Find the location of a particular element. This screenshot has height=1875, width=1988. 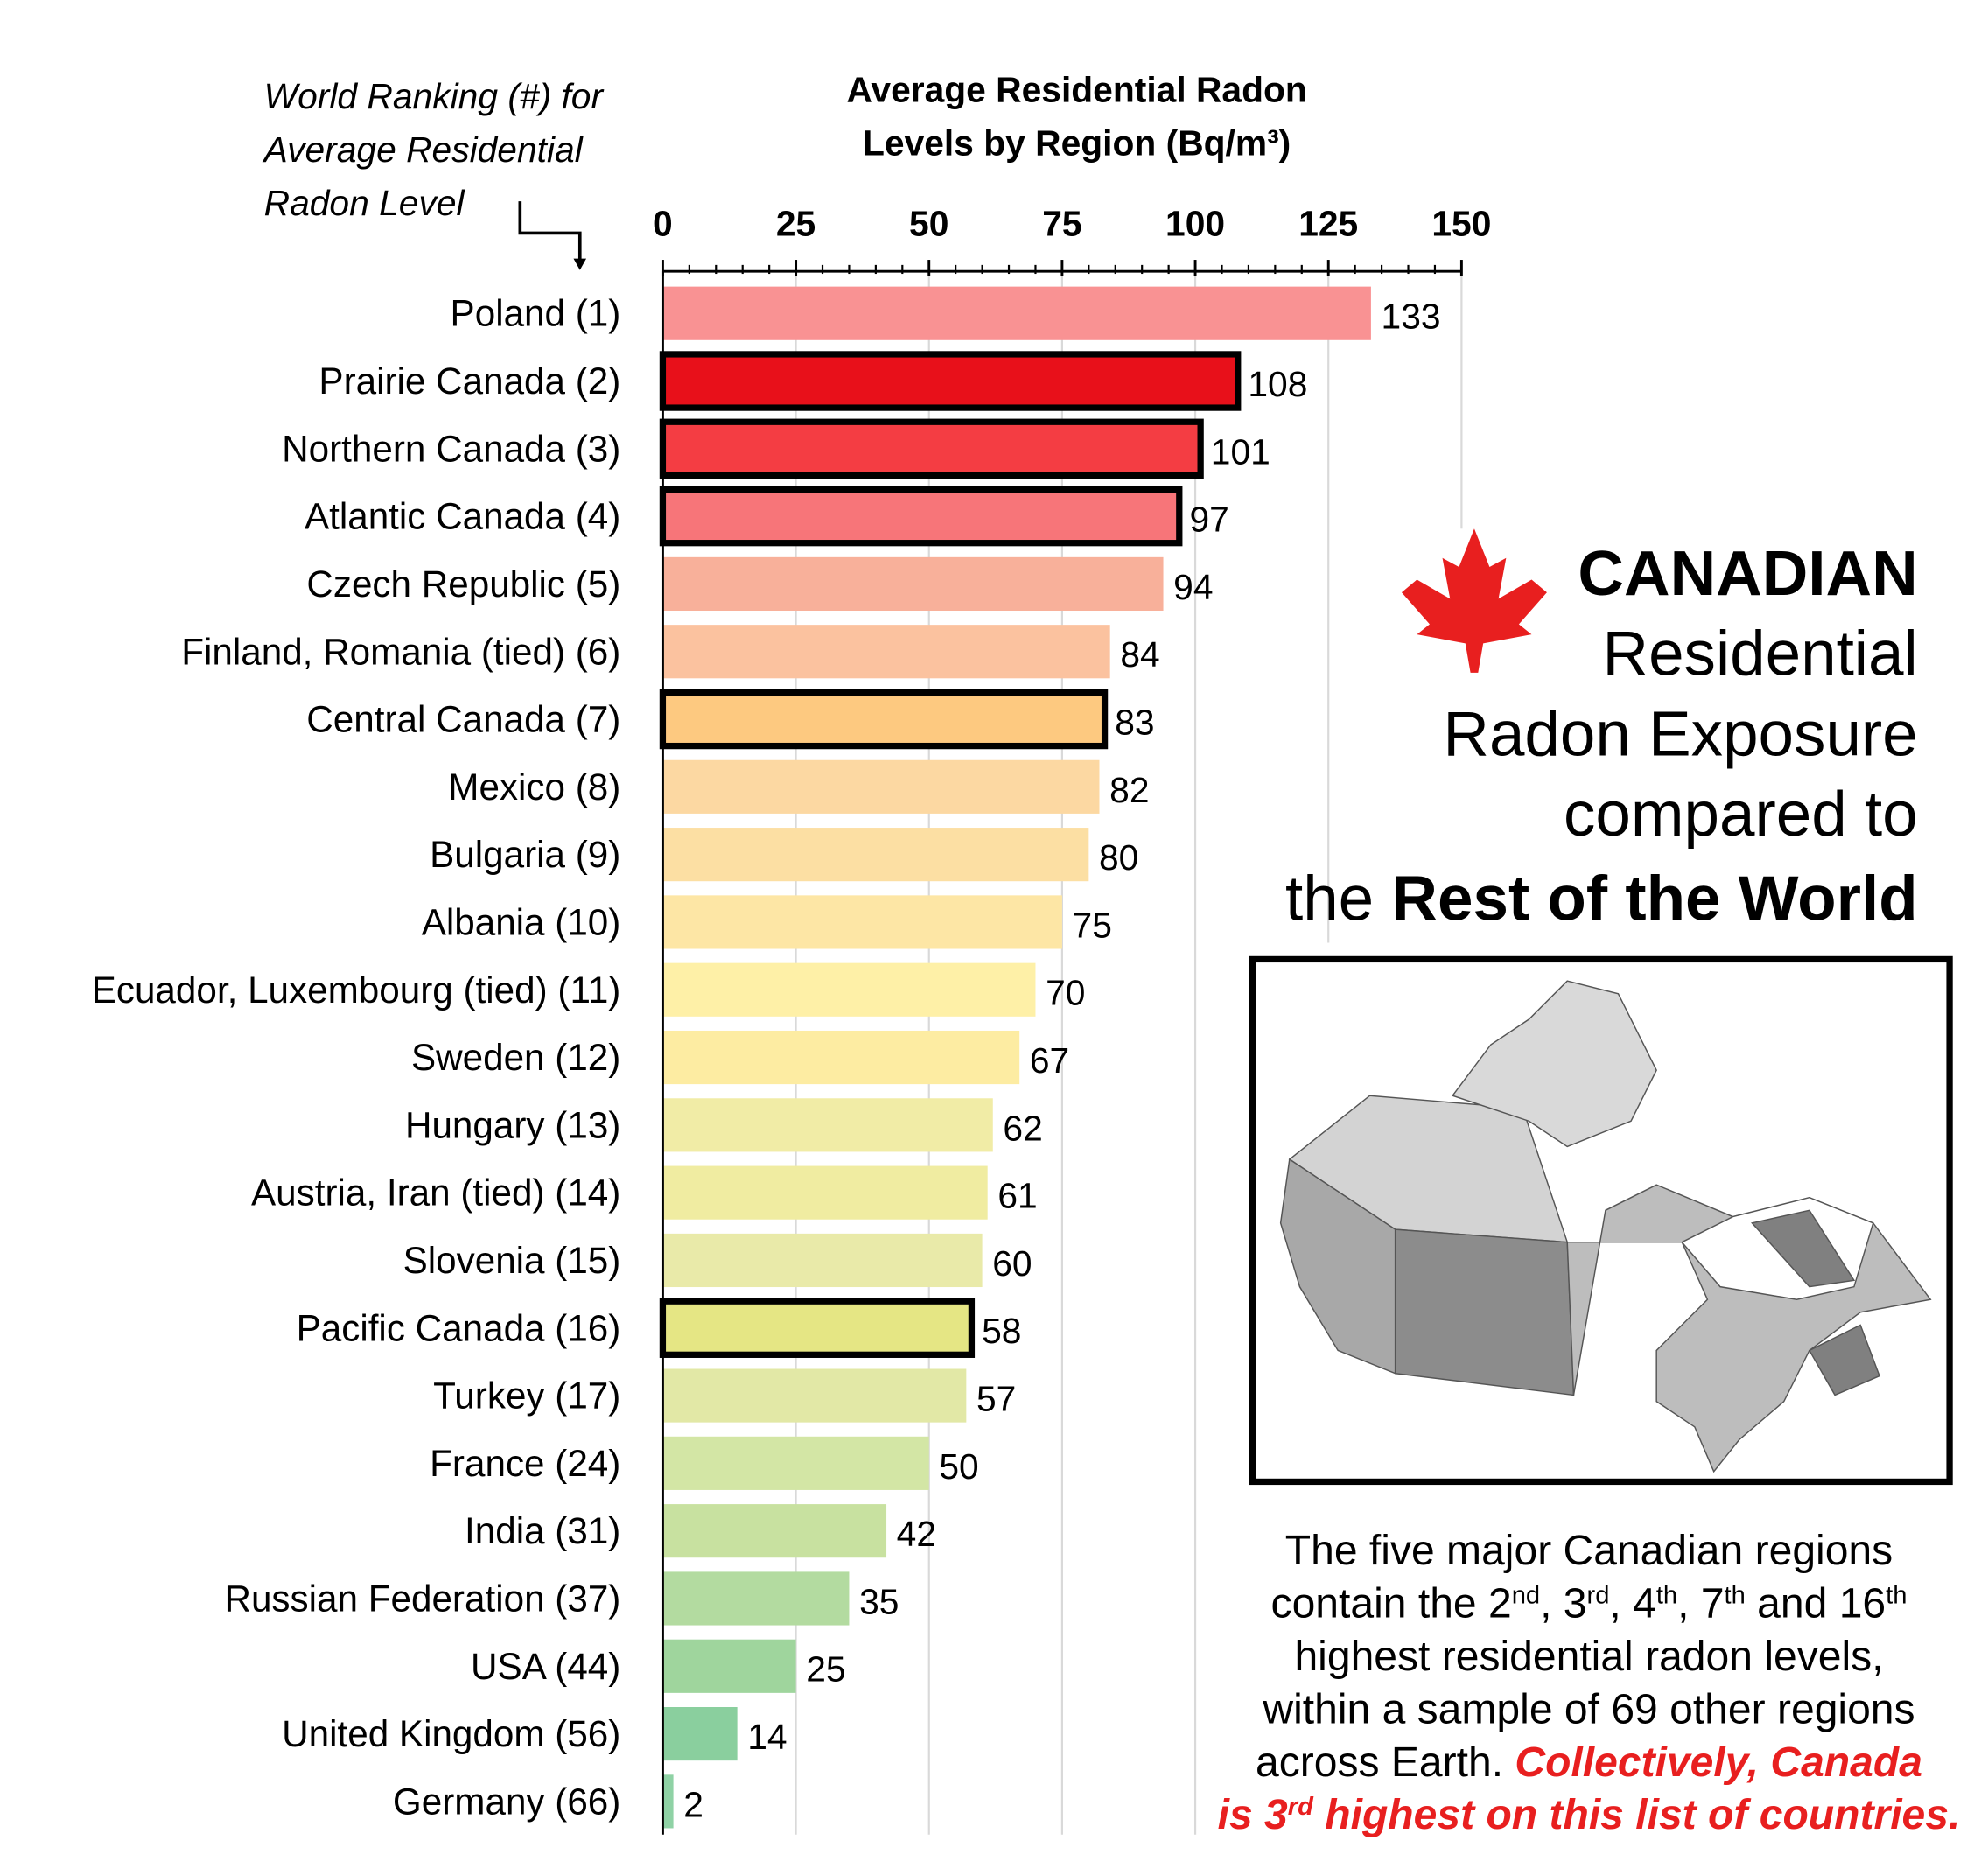

value-label: 82 is located at coordinates (1129, 790).